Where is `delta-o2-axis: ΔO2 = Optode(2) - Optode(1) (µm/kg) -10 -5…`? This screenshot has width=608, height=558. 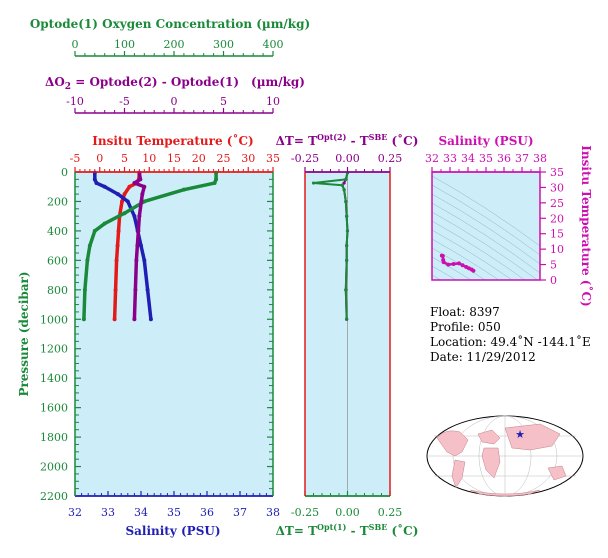 delta-o2-axis: ΔO2 = Optode(2) - Optode(1) (µm/kg) -10 -5… is located at coordinates (175, 94).